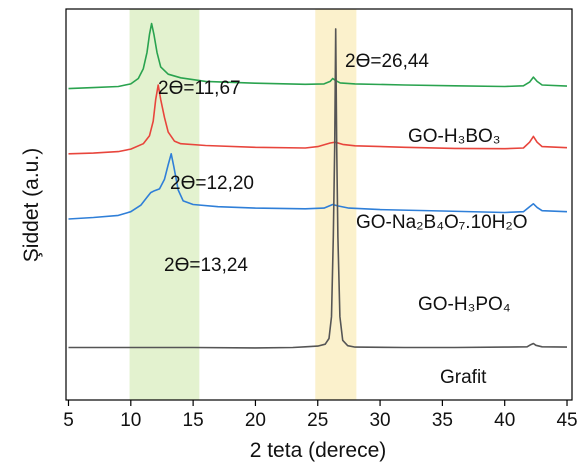 Image resolution: width=587 pixels, height=468 pixels. Describe the element at coordinates (454, 136) in the screenshot. I see `series-label-go-h3bo3: GO-H₃BO₃` at that location.